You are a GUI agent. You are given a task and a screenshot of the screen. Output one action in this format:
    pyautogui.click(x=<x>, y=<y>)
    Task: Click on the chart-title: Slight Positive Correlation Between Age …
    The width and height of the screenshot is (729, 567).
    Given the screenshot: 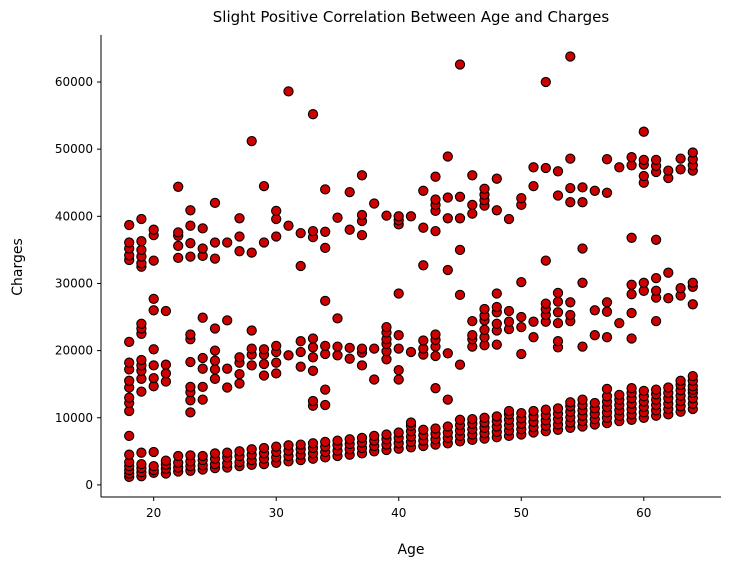 What is the action you would take?
    pyautogui.click(x=411, y=17)
    